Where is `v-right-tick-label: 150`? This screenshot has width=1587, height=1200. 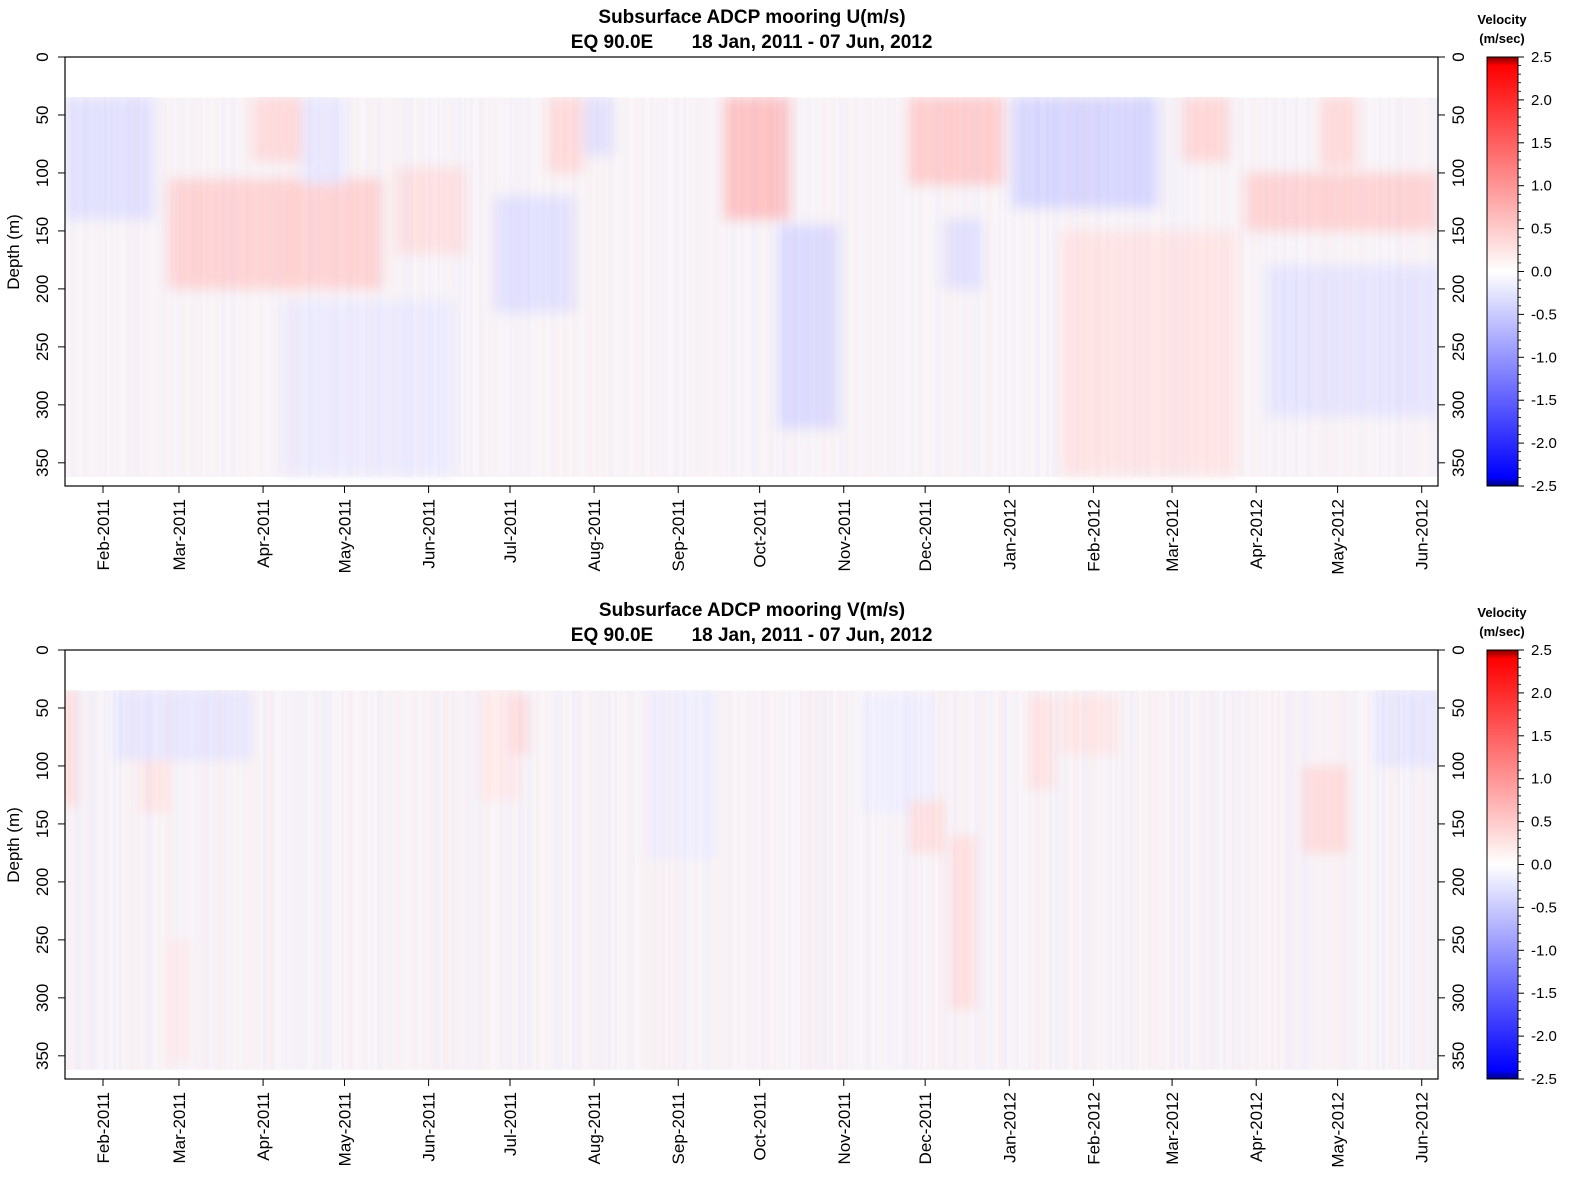
v-right-tick-label: 150 is located at coordinates (1458, 824).